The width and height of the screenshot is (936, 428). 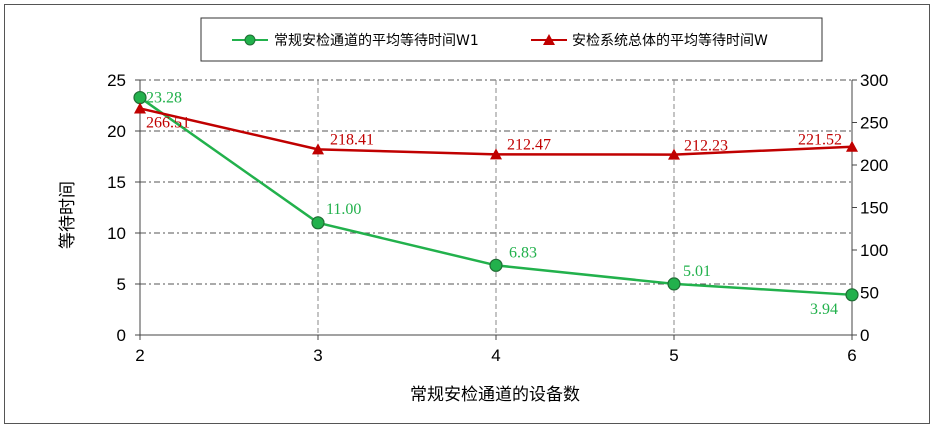 What do you see at coordinates (523, 252) in the screenshot?
I see `data-label-w1: 6.83` at bounding box center [523, 252].